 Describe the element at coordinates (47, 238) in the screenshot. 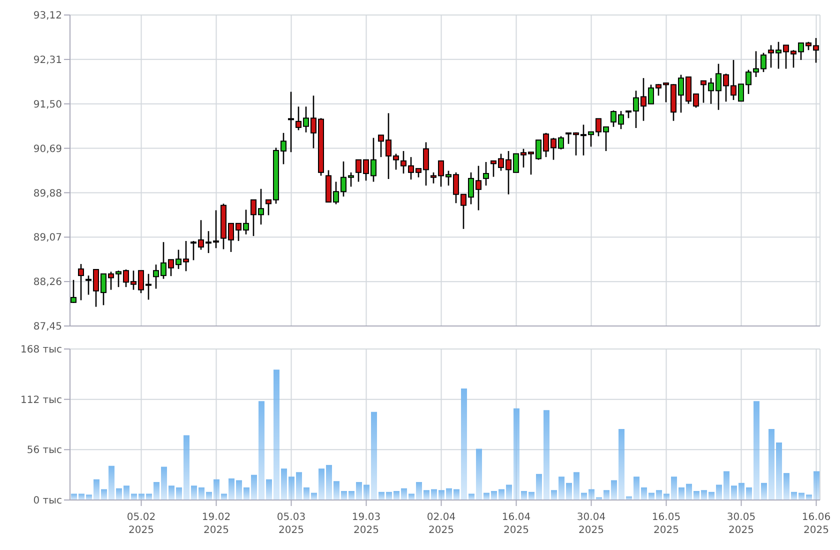

I see `y-tick-label: 89,07` at that location.